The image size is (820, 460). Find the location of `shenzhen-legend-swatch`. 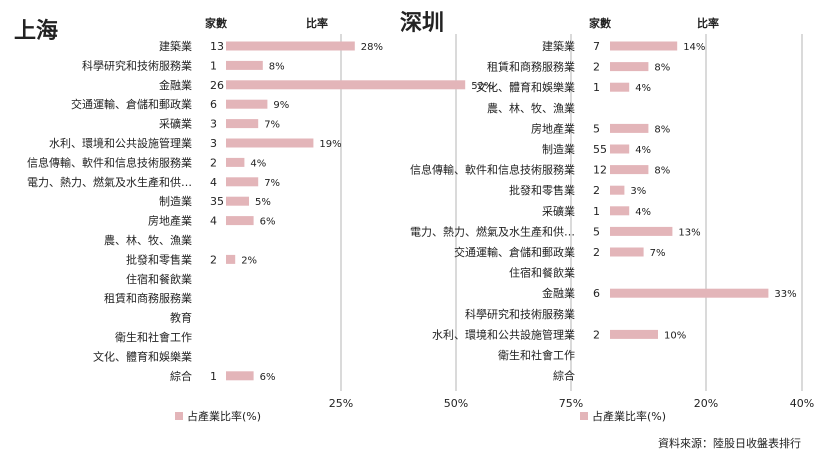

shenzhen-legend-swatch is located at coordinates (584, 416).